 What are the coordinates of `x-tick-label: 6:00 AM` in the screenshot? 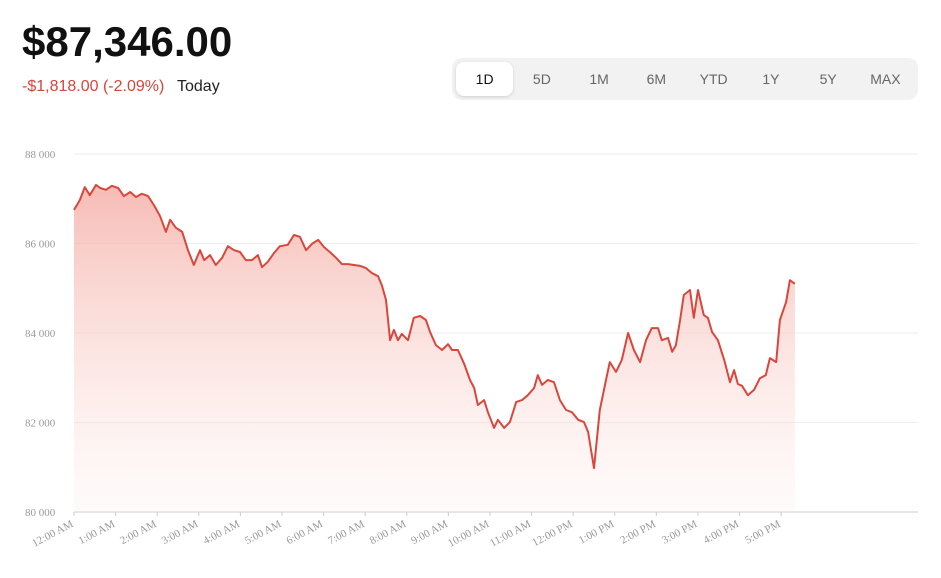 It's located at (305, 532).